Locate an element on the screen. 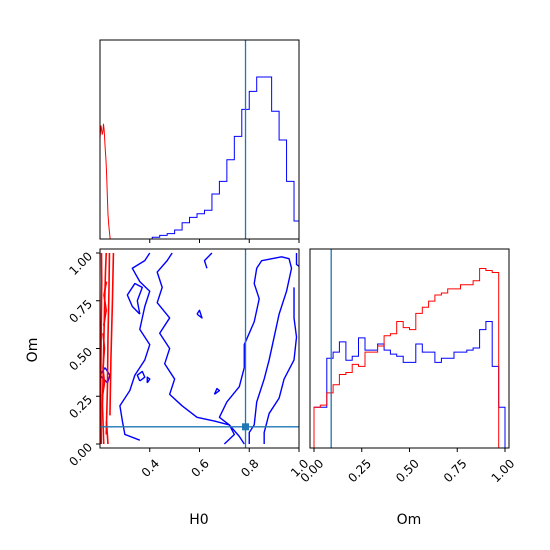 This screenshot has height=550, width=550. h0-histogram-red-series is located at coordinates (105, 181).